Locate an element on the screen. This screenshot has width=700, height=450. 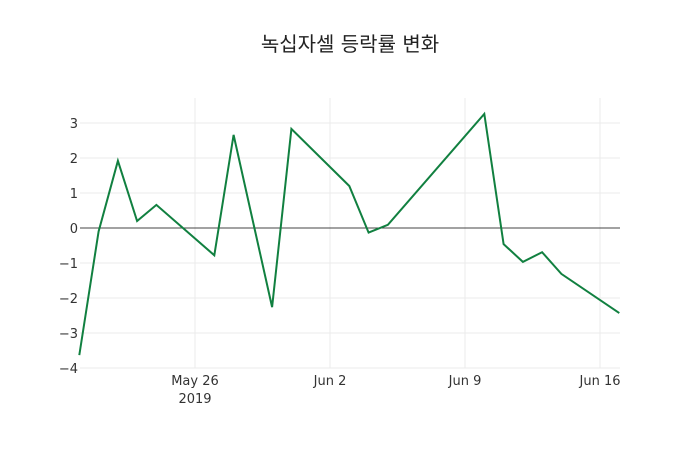
x-tick-label: May 26 is located at coordinates (195, 381).